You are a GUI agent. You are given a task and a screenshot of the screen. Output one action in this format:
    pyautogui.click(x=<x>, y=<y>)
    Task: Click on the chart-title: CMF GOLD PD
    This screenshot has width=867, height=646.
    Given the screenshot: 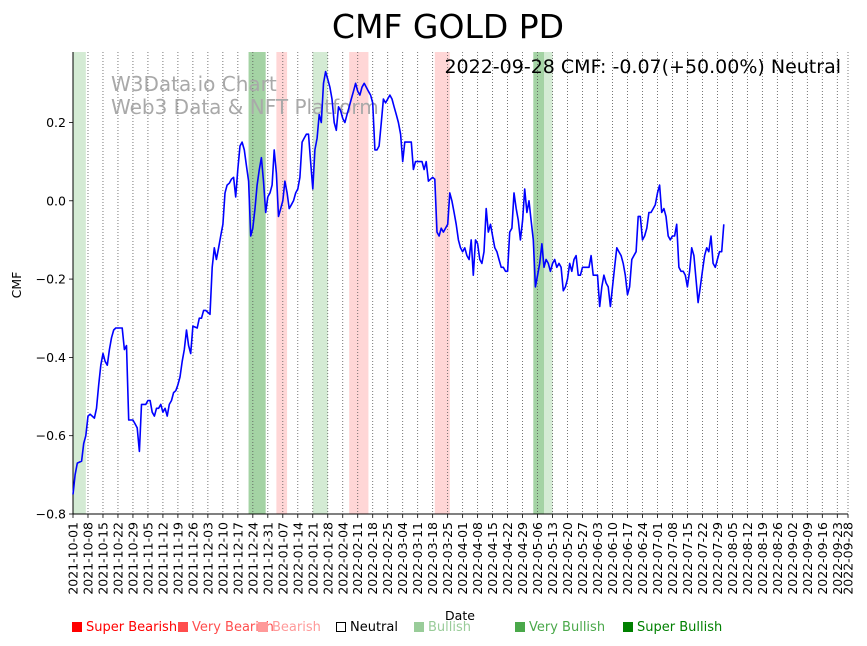 What is the action you would take?
    pyautogui.click(x=448, y=26)
    